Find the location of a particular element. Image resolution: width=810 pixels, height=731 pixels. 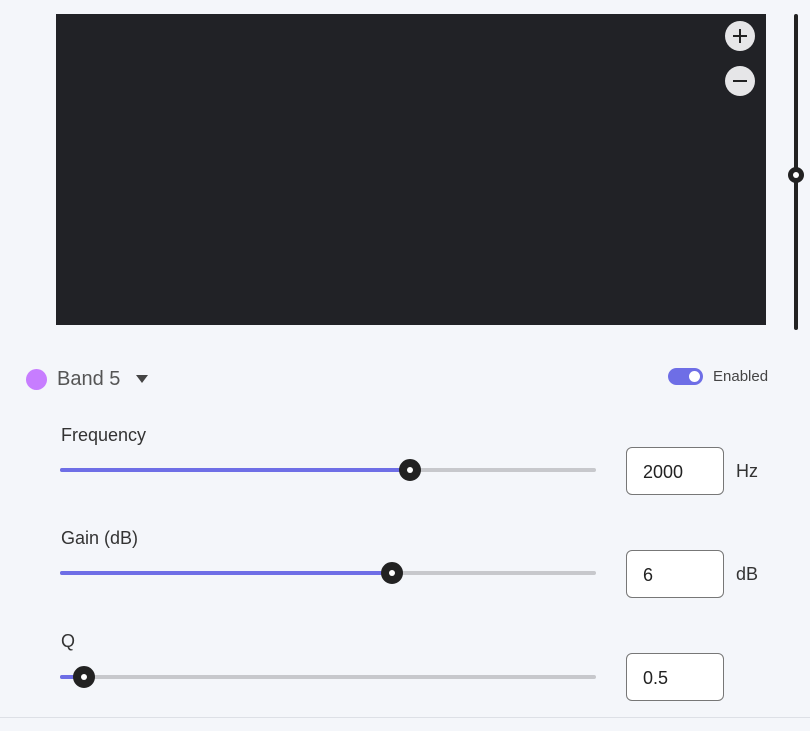

zoom-out-button is located at coordinates (740, 81).